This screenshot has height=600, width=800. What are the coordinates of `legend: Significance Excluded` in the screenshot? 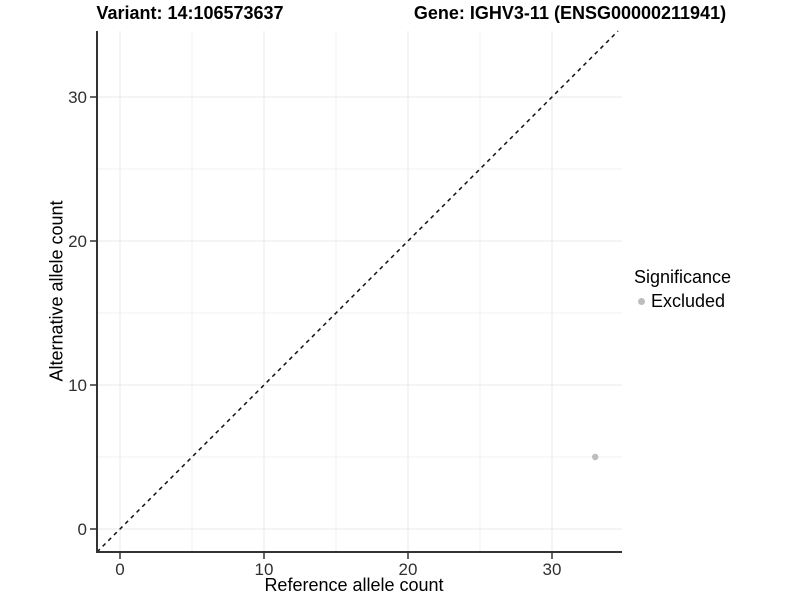 It's located at (682, 289).